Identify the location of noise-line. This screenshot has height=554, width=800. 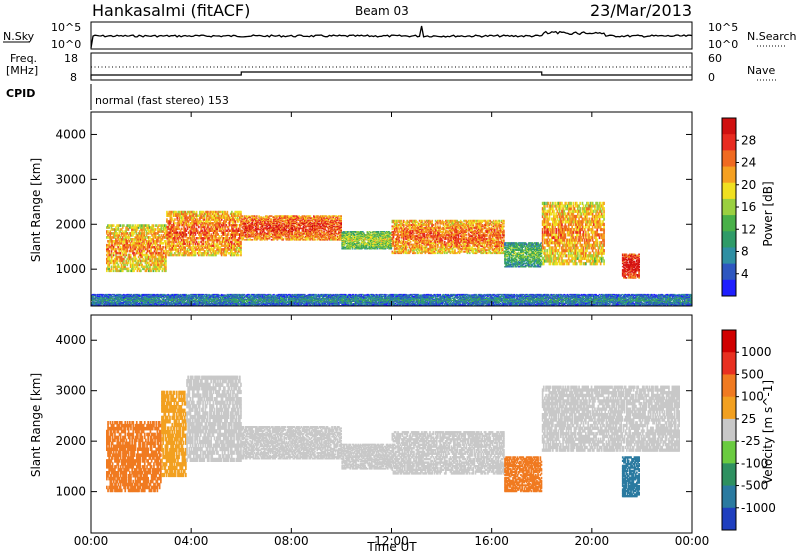
(391, 37).